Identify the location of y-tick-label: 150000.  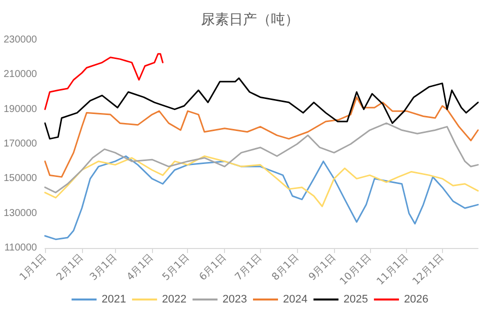
(21, 178).